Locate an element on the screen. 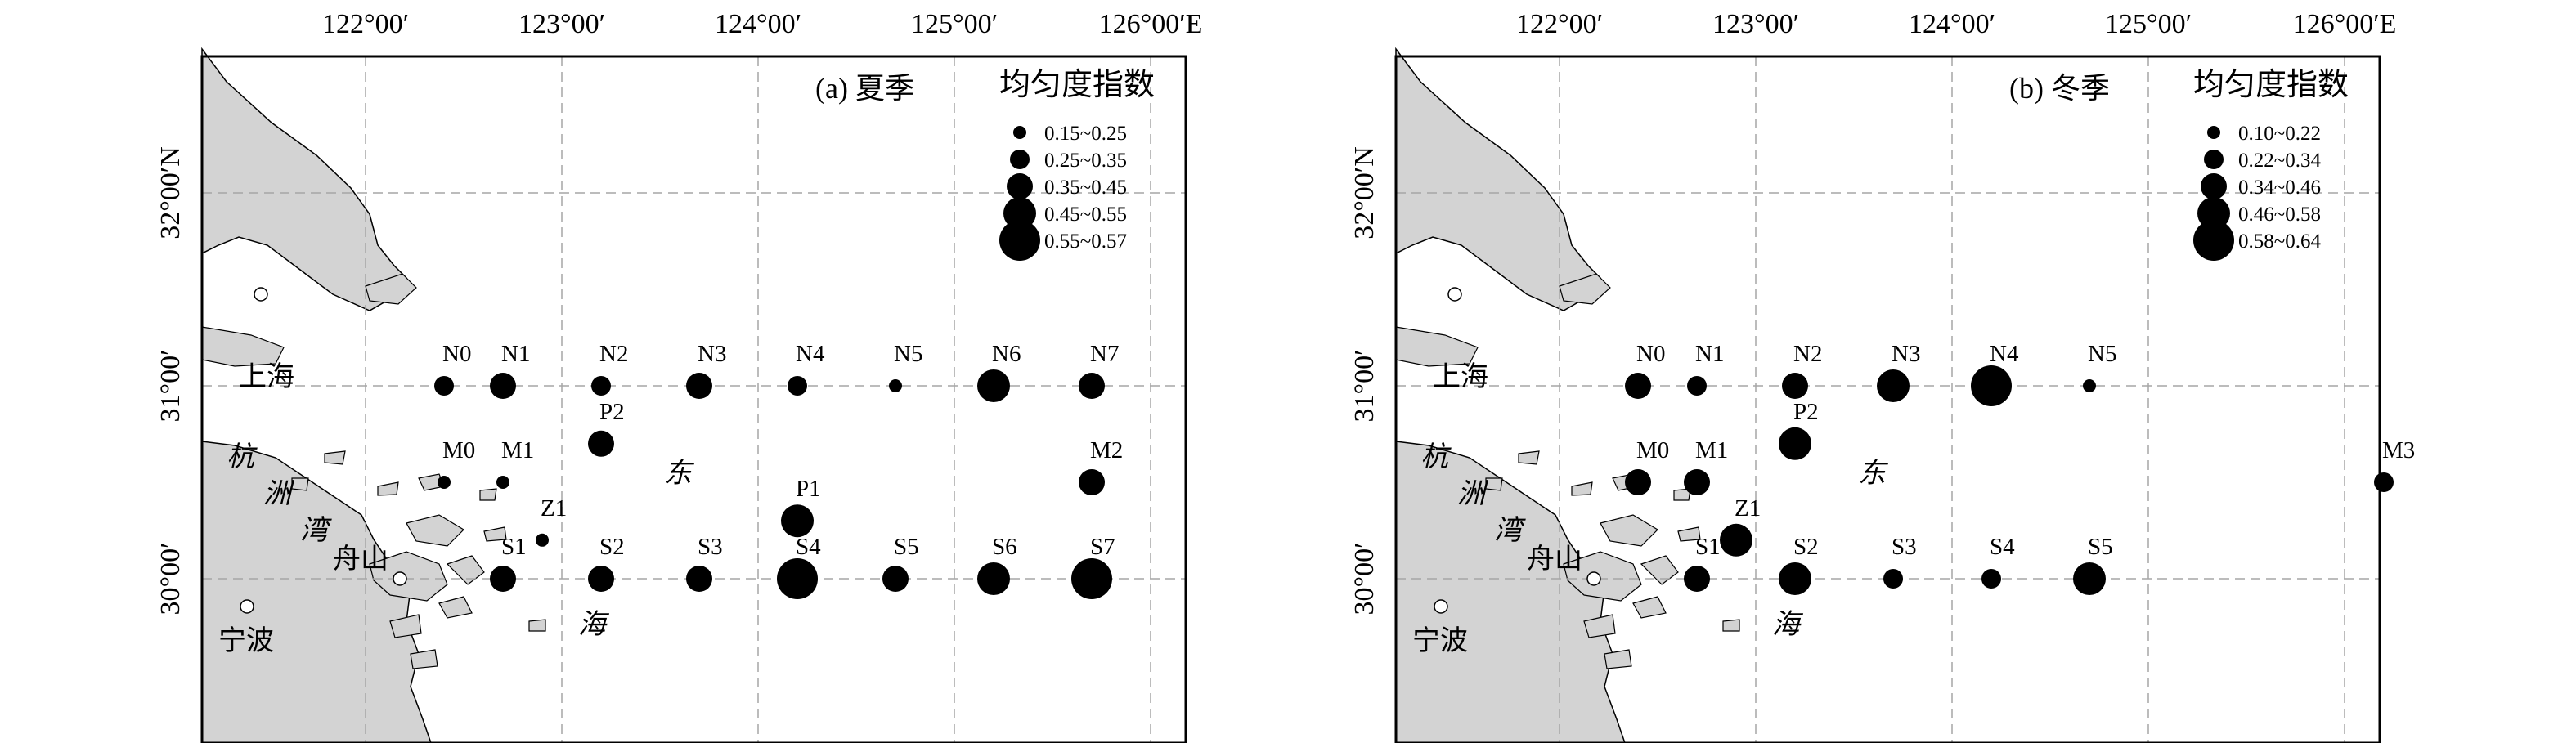 Image resolution: width=2576 pixels, height=743 pixels. station-marker-S5 is located at coordinates (896, 579).